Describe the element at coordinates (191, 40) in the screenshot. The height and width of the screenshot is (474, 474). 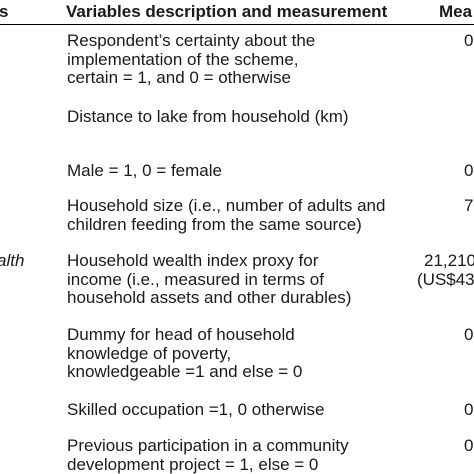
I see `description-line: Respondent’s certainty about the` at that location.